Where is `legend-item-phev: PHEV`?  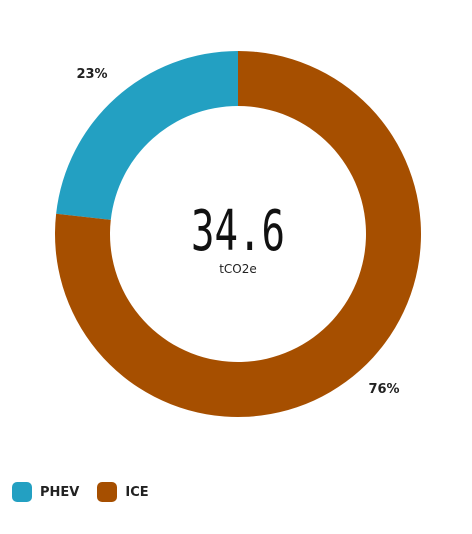
legend-item-phev: PHEV is located at coordinates (45, 492).